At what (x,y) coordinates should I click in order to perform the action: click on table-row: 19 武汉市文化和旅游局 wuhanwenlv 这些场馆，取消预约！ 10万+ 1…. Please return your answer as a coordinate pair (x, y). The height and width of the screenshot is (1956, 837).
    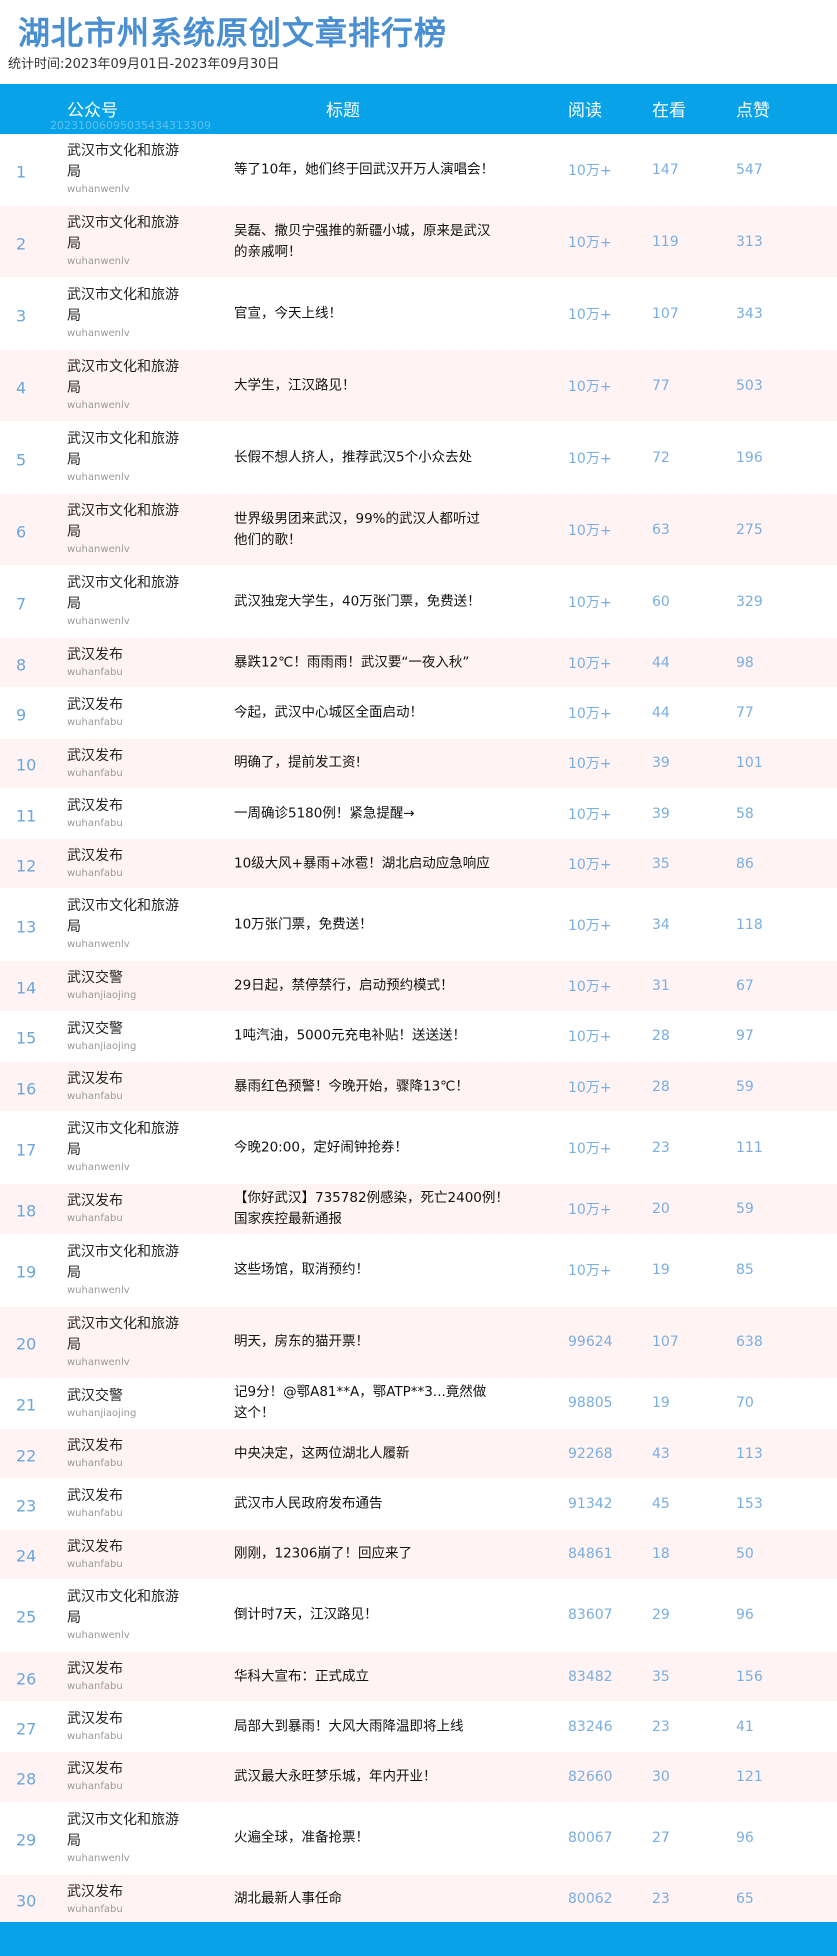
    Looking at the image, I should click on (418, 1271).